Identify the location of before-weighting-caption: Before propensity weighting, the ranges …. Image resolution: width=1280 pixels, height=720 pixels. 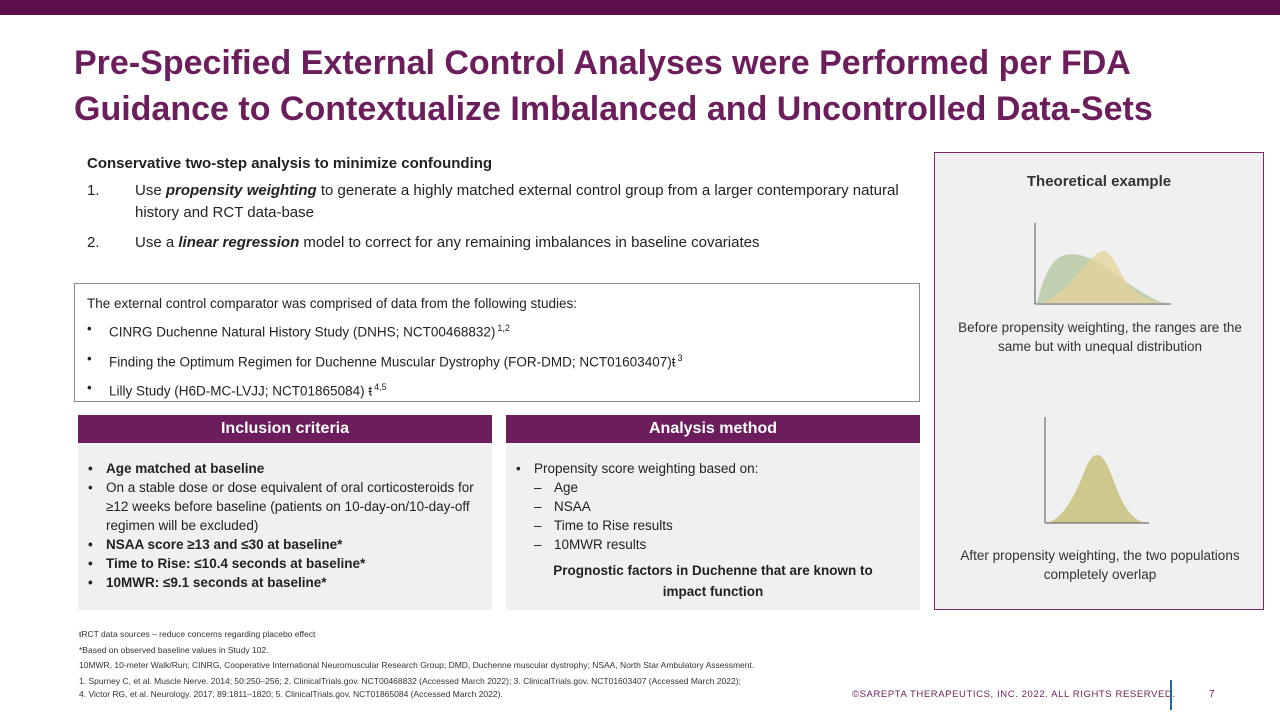
(1100, 337).